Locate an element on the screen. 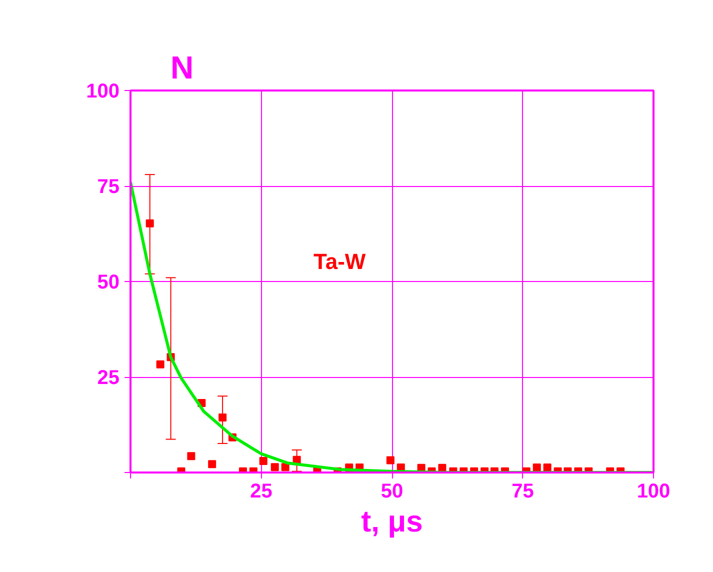  x-tick-label: 25 is located at coordinates (261, 491).